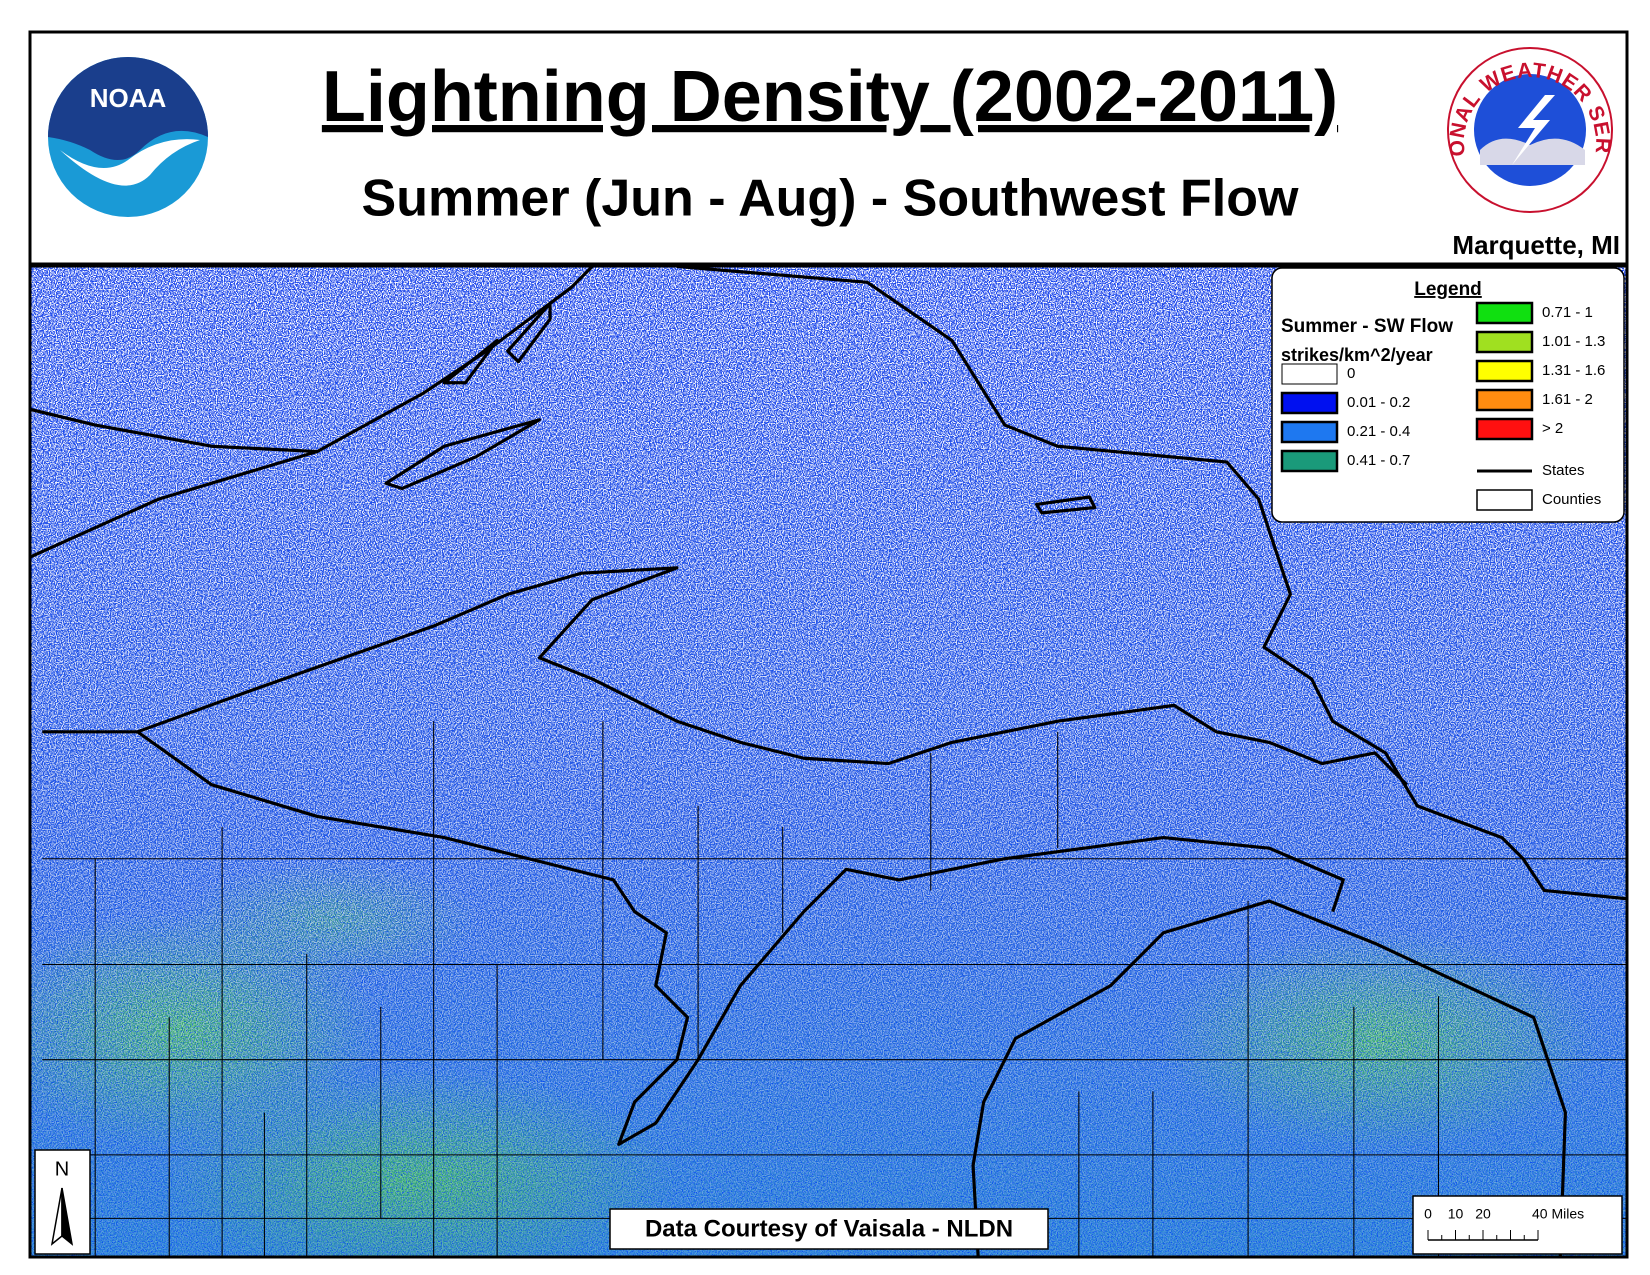 Image resolution: width=1650 pixels, height=1275 pixels. Describe the element at coordinates (1571, 499) in the screenshot. I see `legend-label: Counties` at that location.